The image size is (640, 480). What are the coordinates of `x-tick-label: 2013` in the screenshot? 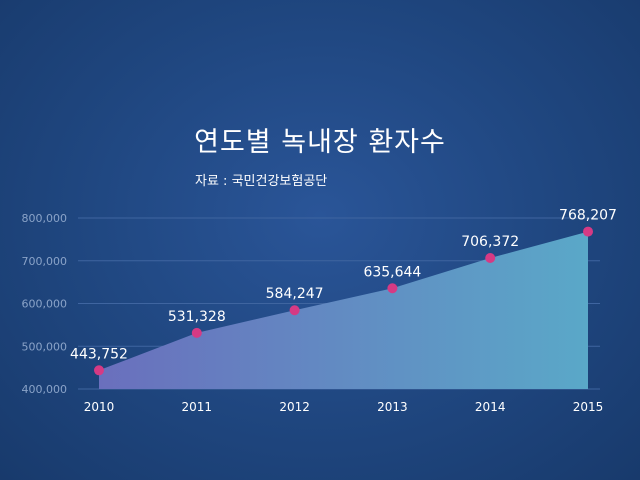 It's located at (392, 407).